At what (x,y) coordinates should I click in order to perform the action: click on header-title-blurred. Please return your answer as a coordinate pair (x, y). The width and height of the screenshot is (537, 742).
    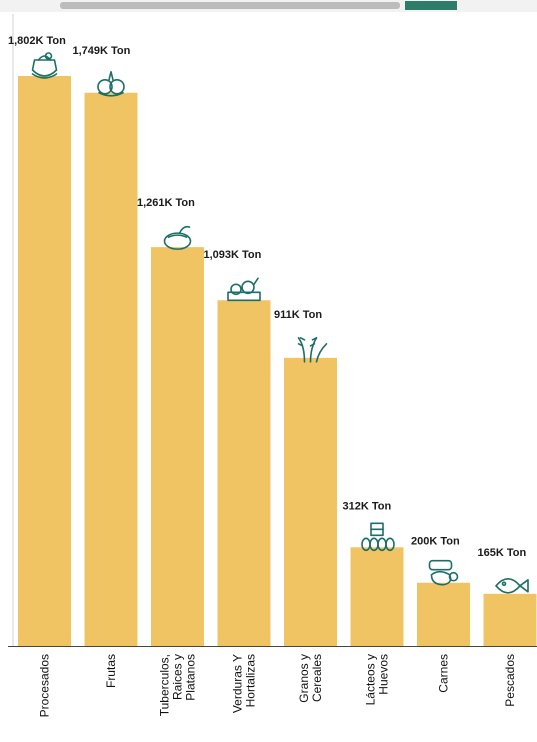
    Looking at the image, I should click on (230, 5).